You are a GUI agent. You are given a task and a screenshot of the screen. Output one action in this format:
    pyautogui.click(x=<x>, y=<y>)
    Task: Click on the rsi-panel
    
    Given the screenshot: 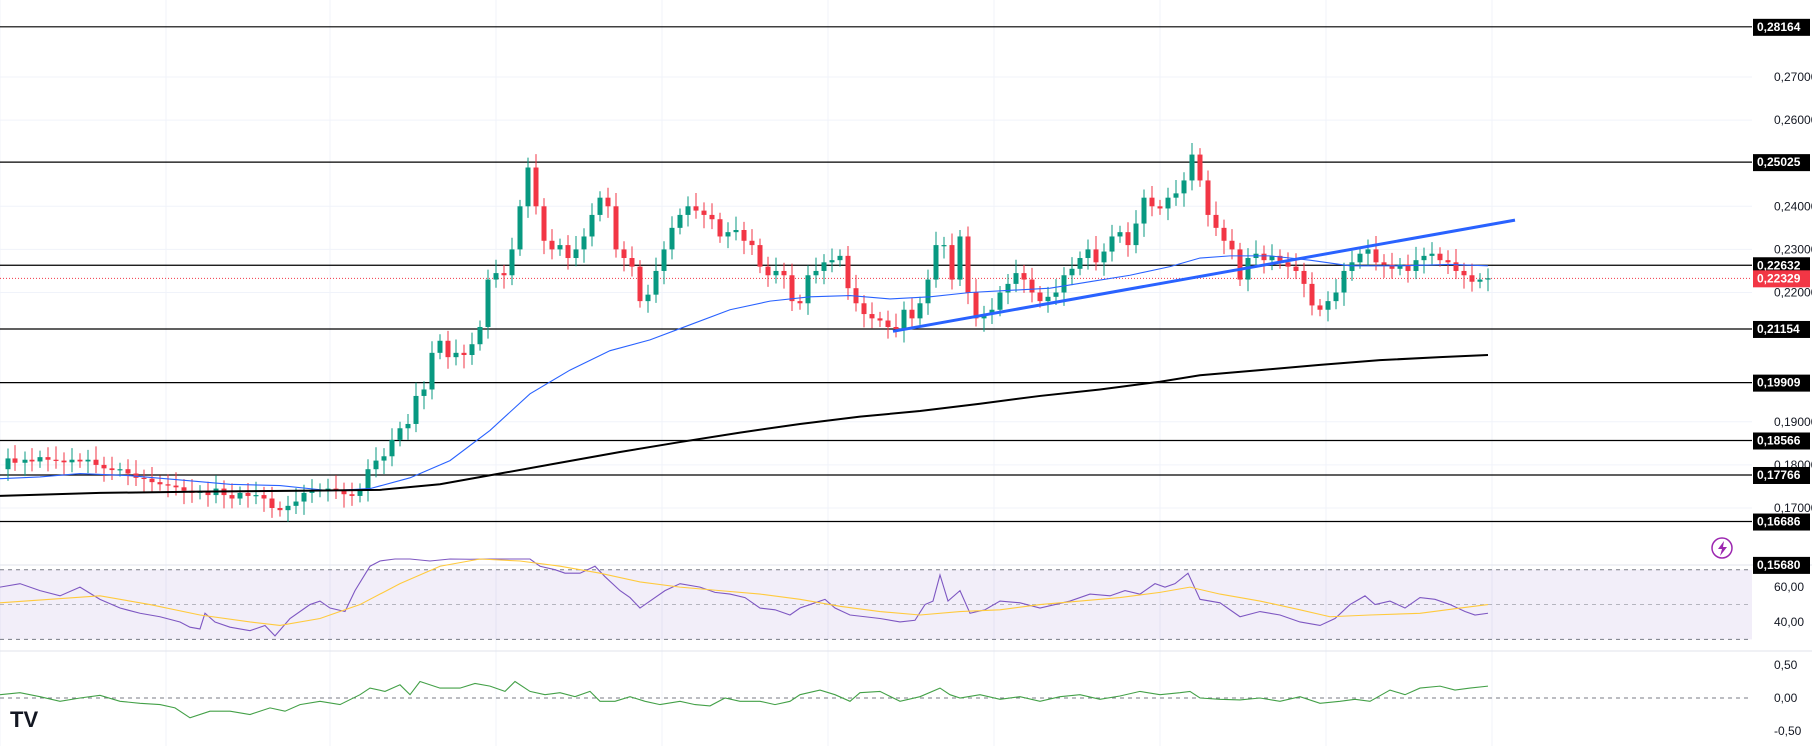 What is the action you would take?
    pyautogui.click(x=876, y=599)
    